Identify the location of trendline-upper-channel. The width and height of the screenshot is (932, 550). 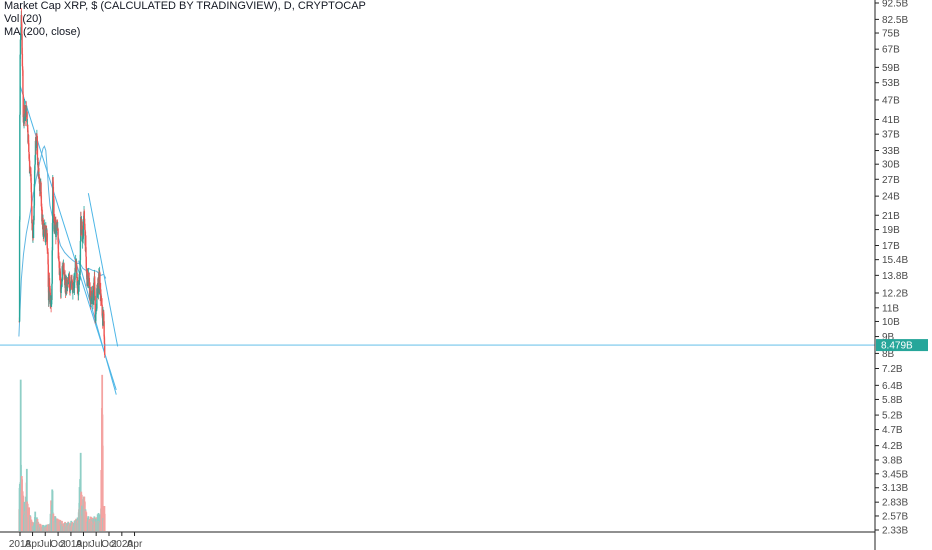
(103, 270).